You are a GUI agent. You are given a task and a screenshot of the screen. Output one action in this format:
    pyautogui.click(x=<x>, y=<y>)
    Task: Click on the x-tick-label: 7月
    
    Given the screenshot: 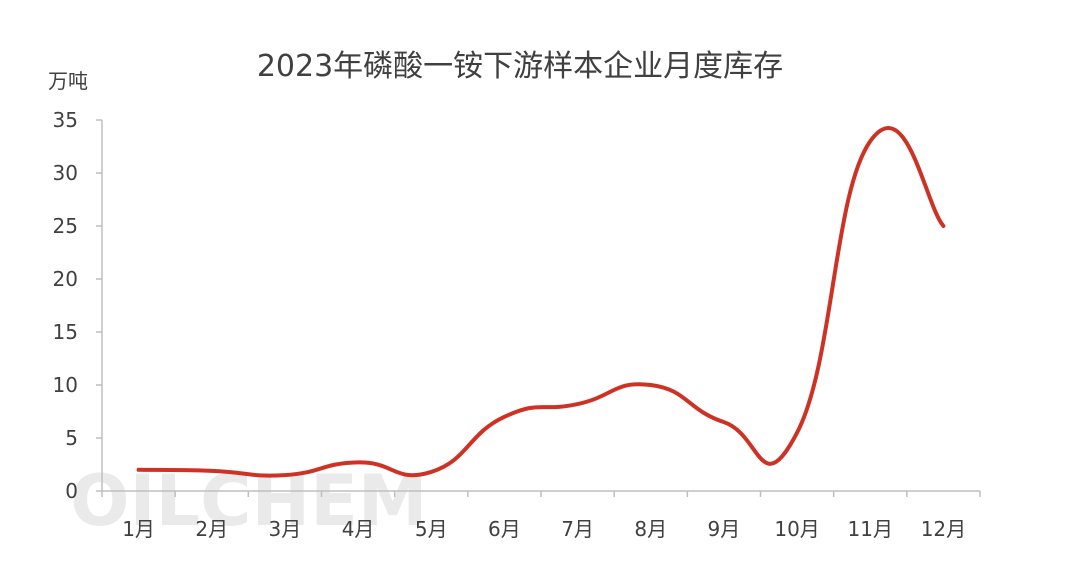 What is the action you would take?
    pyautogui.click(x=577, y=529)
    